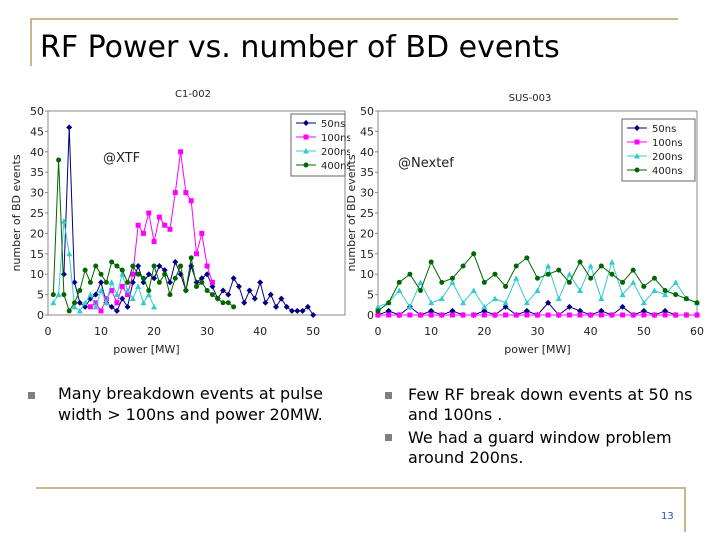  What do you see at coordinates (667, 516) in the screenshot?
I see `page-number: 13` at bounding box center [667, 516].